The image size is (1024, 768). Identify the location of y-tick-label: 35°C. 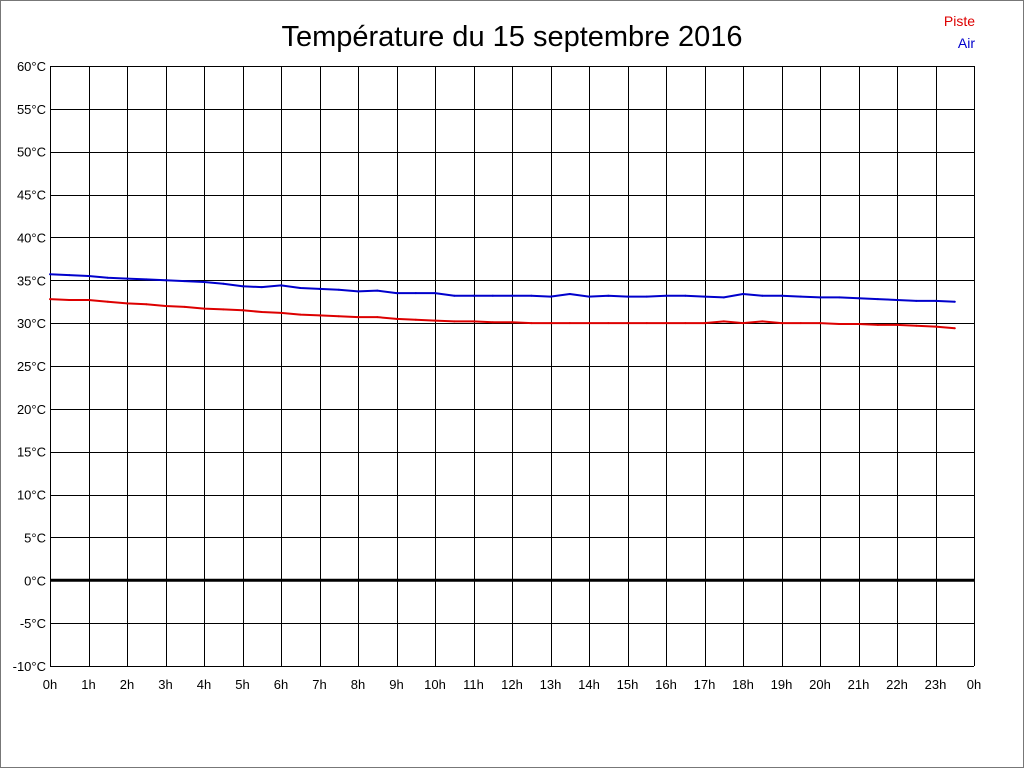
(31, 280).